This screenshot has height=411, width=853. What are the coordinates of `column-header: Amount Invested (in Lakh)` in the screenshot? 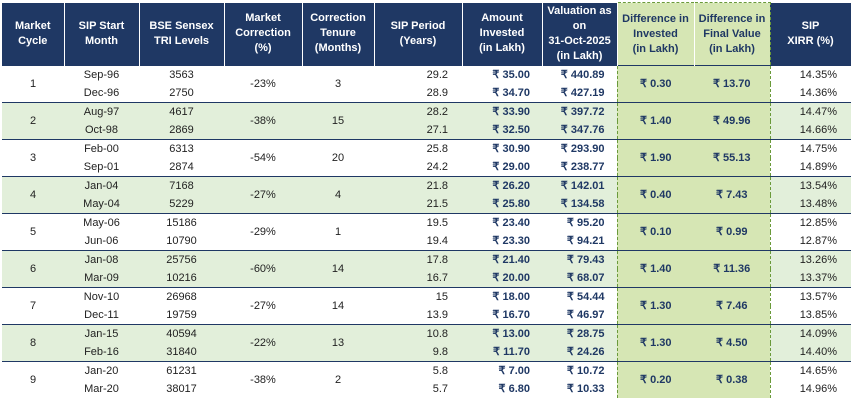 It's located at (502, 34).